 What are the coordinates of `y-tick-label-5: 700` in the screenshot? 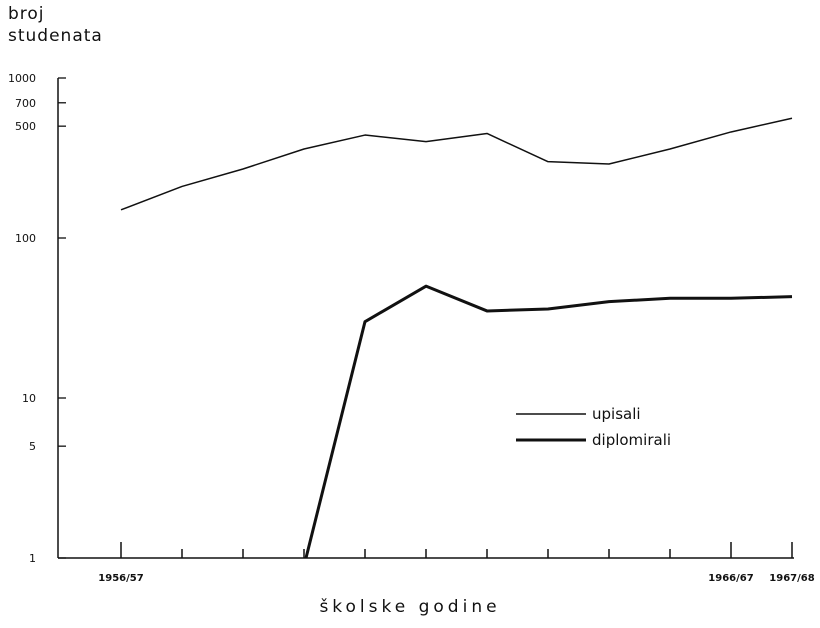 It's located at (25, 103).